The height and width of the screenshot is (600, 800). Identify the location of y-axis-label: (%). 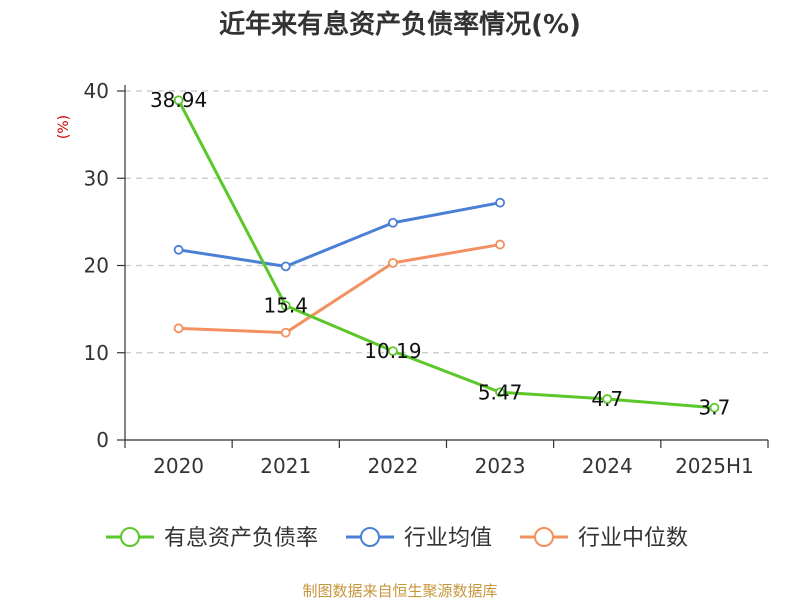
(64, 127).